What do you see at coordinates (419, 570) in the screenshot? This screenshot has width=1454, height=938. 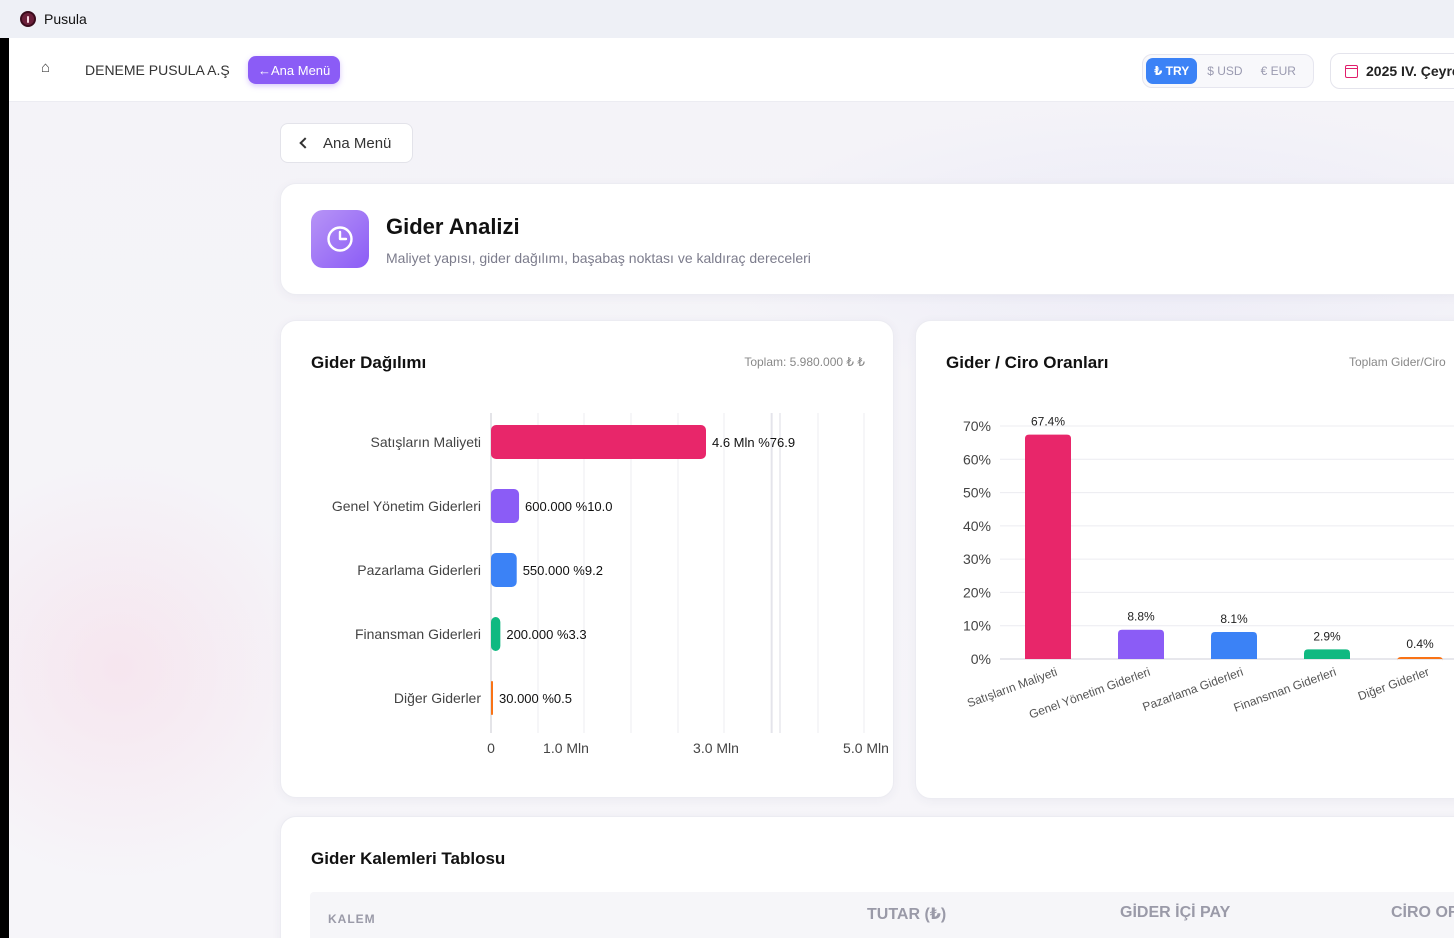 I see `category-label: Pazarlama Giderleri` at bounding box center [419, 570].